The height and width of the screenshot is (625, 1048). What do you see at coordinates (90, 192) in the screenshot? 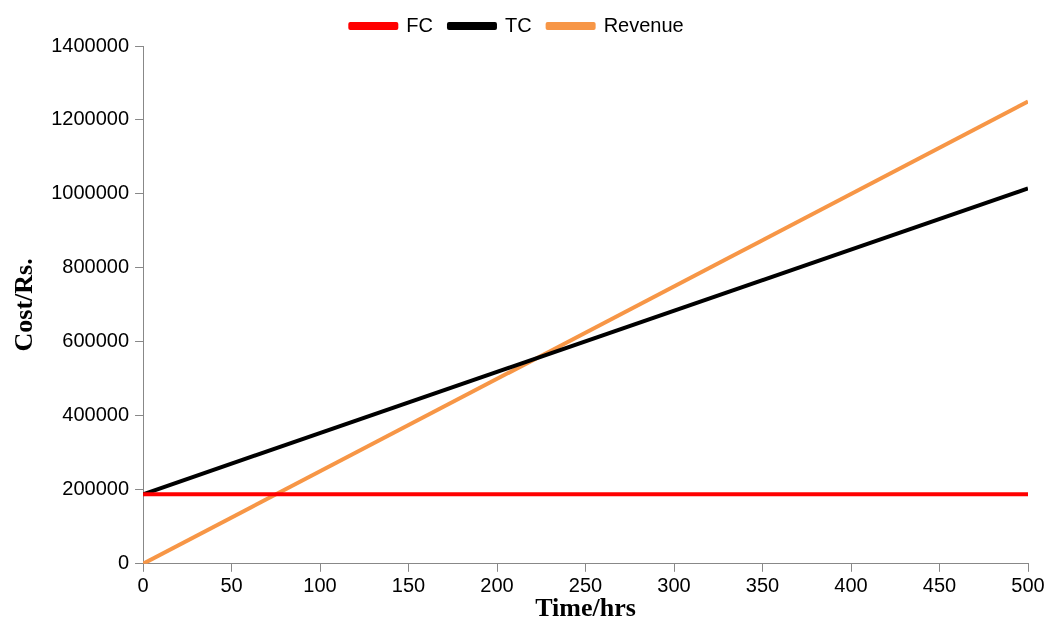
I see `y-tick-label: 1000000` at bounding box center [90, 192].